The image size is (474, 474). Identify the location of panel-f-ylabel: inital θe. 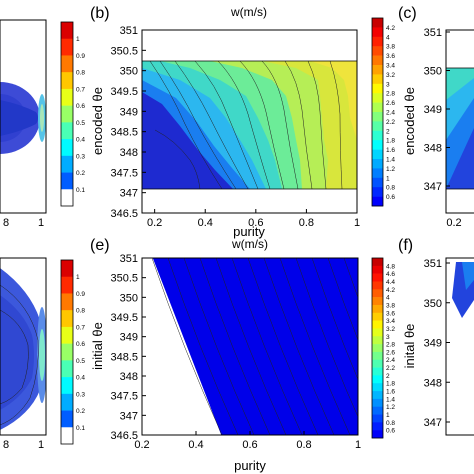
(409, 346).